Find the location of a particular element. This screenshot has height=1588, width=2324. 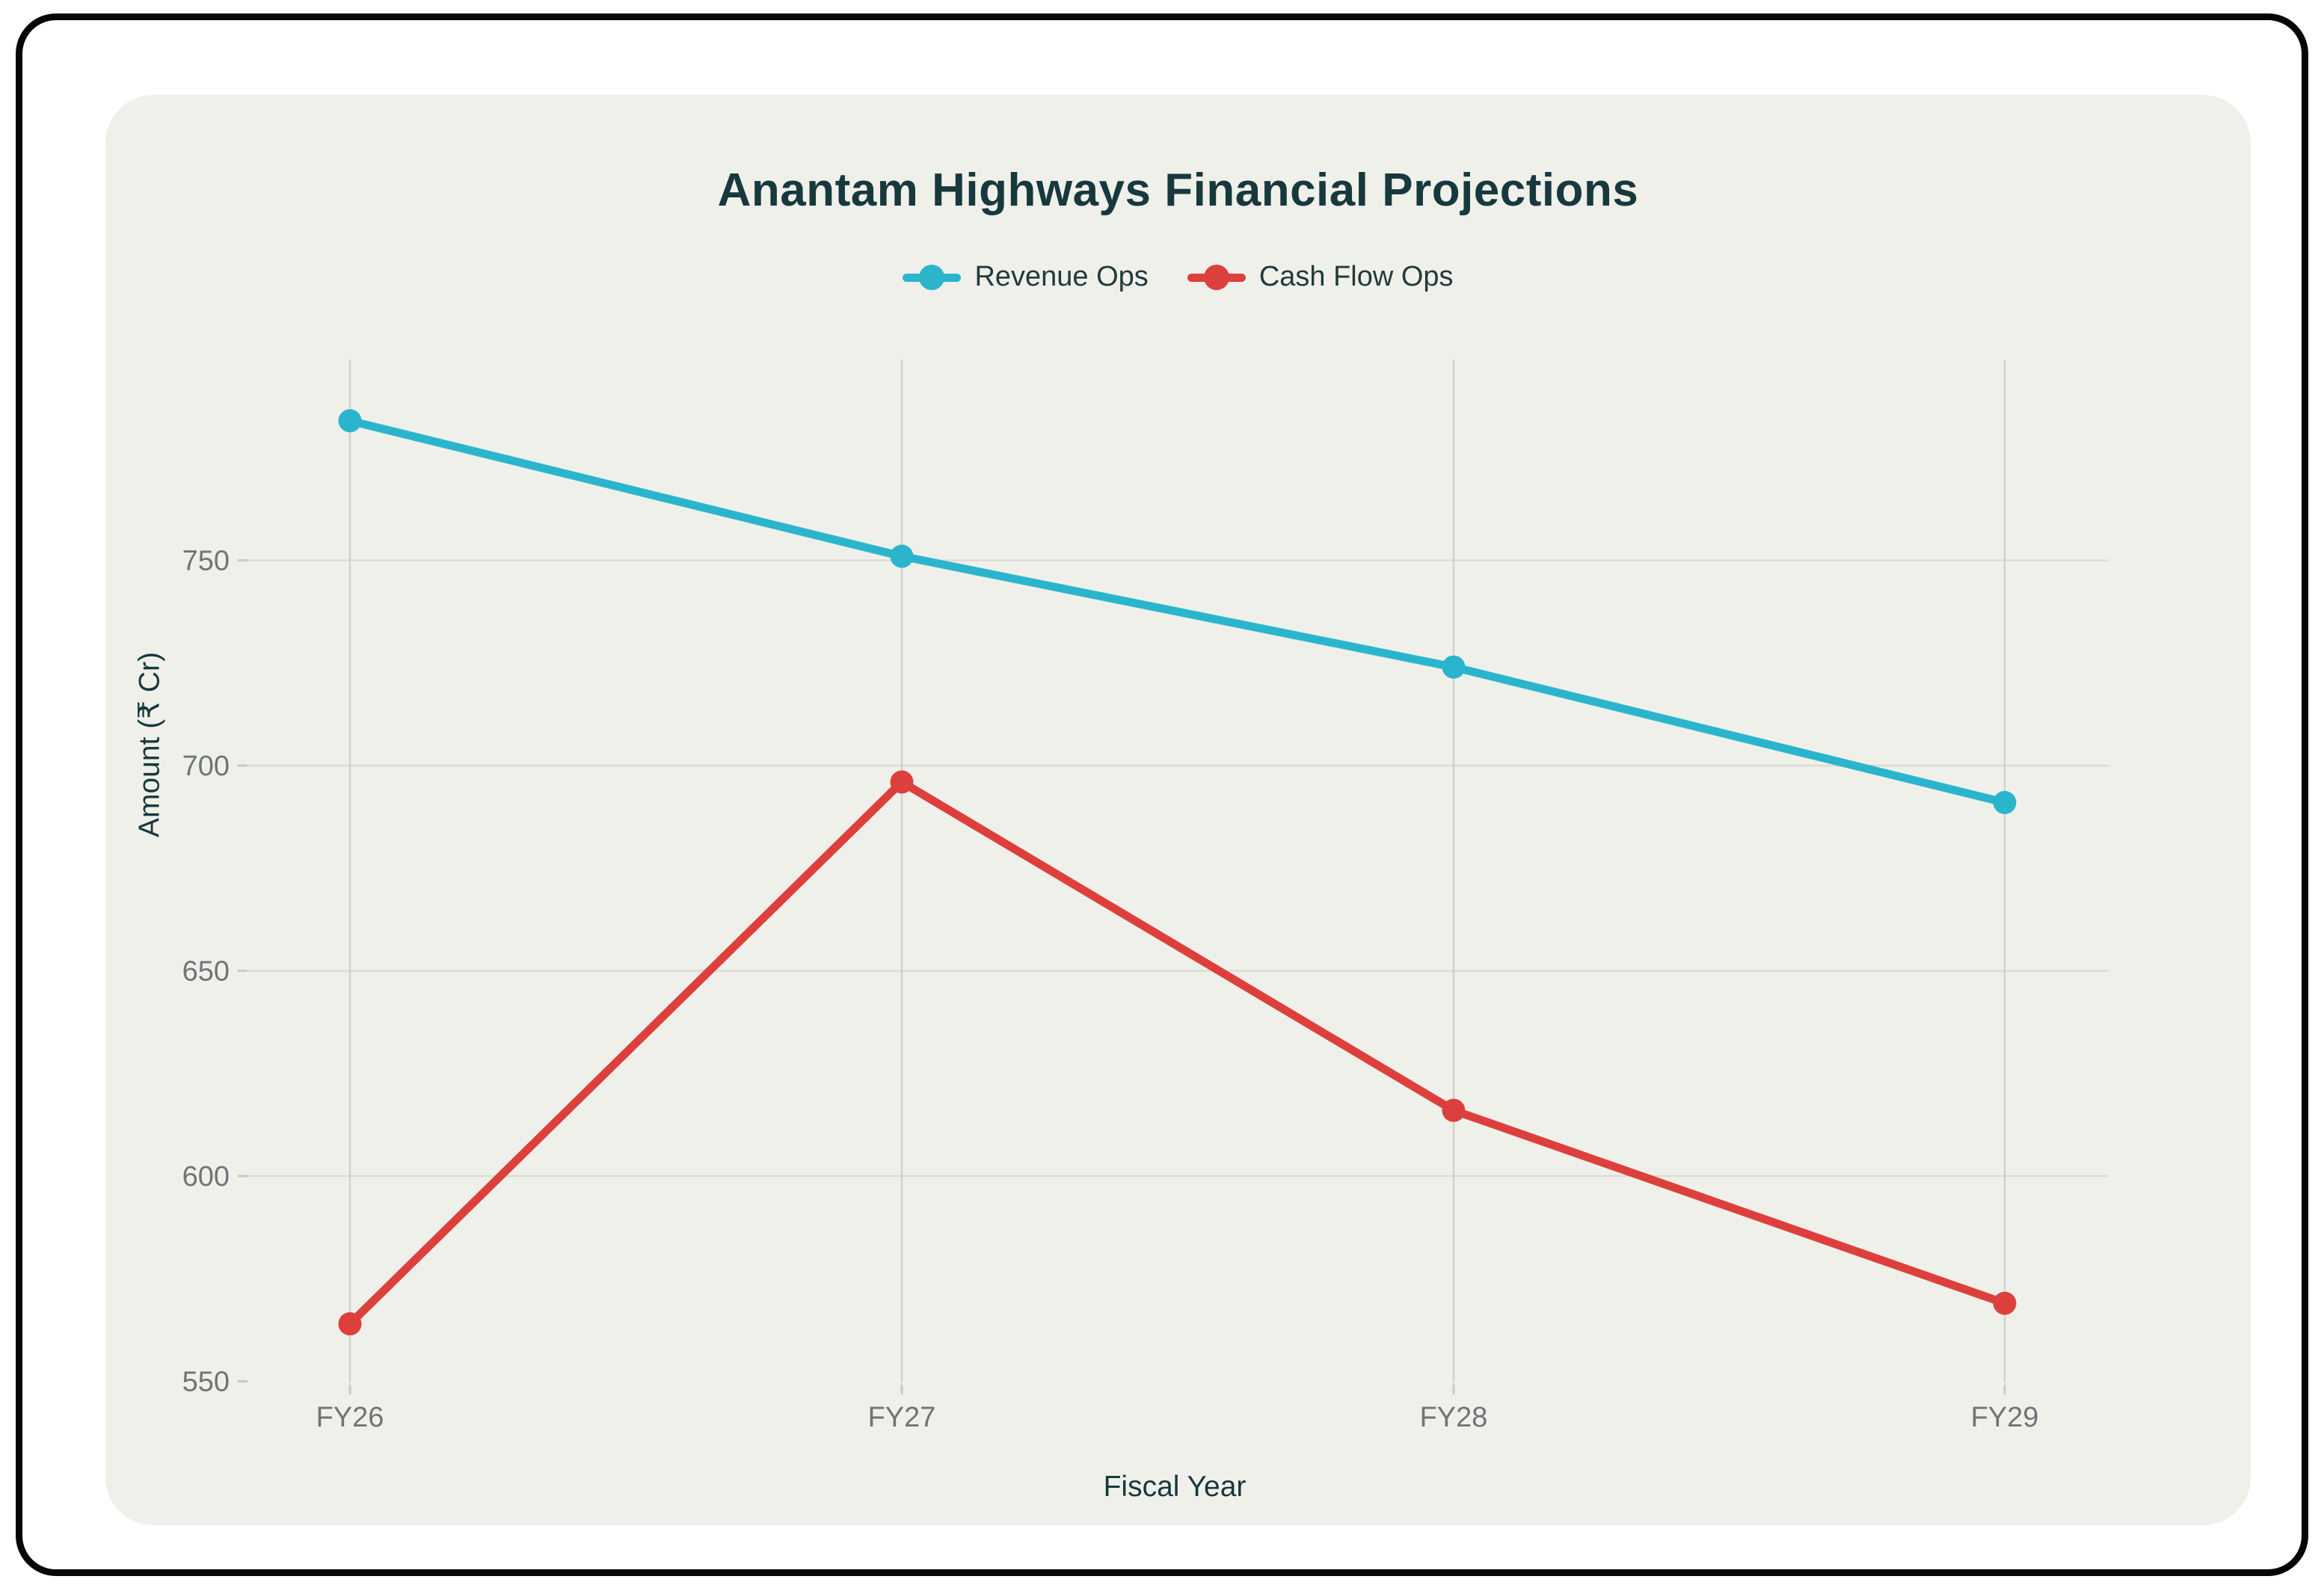

y-tick-label: 650 is located at coordinates (206, 972).